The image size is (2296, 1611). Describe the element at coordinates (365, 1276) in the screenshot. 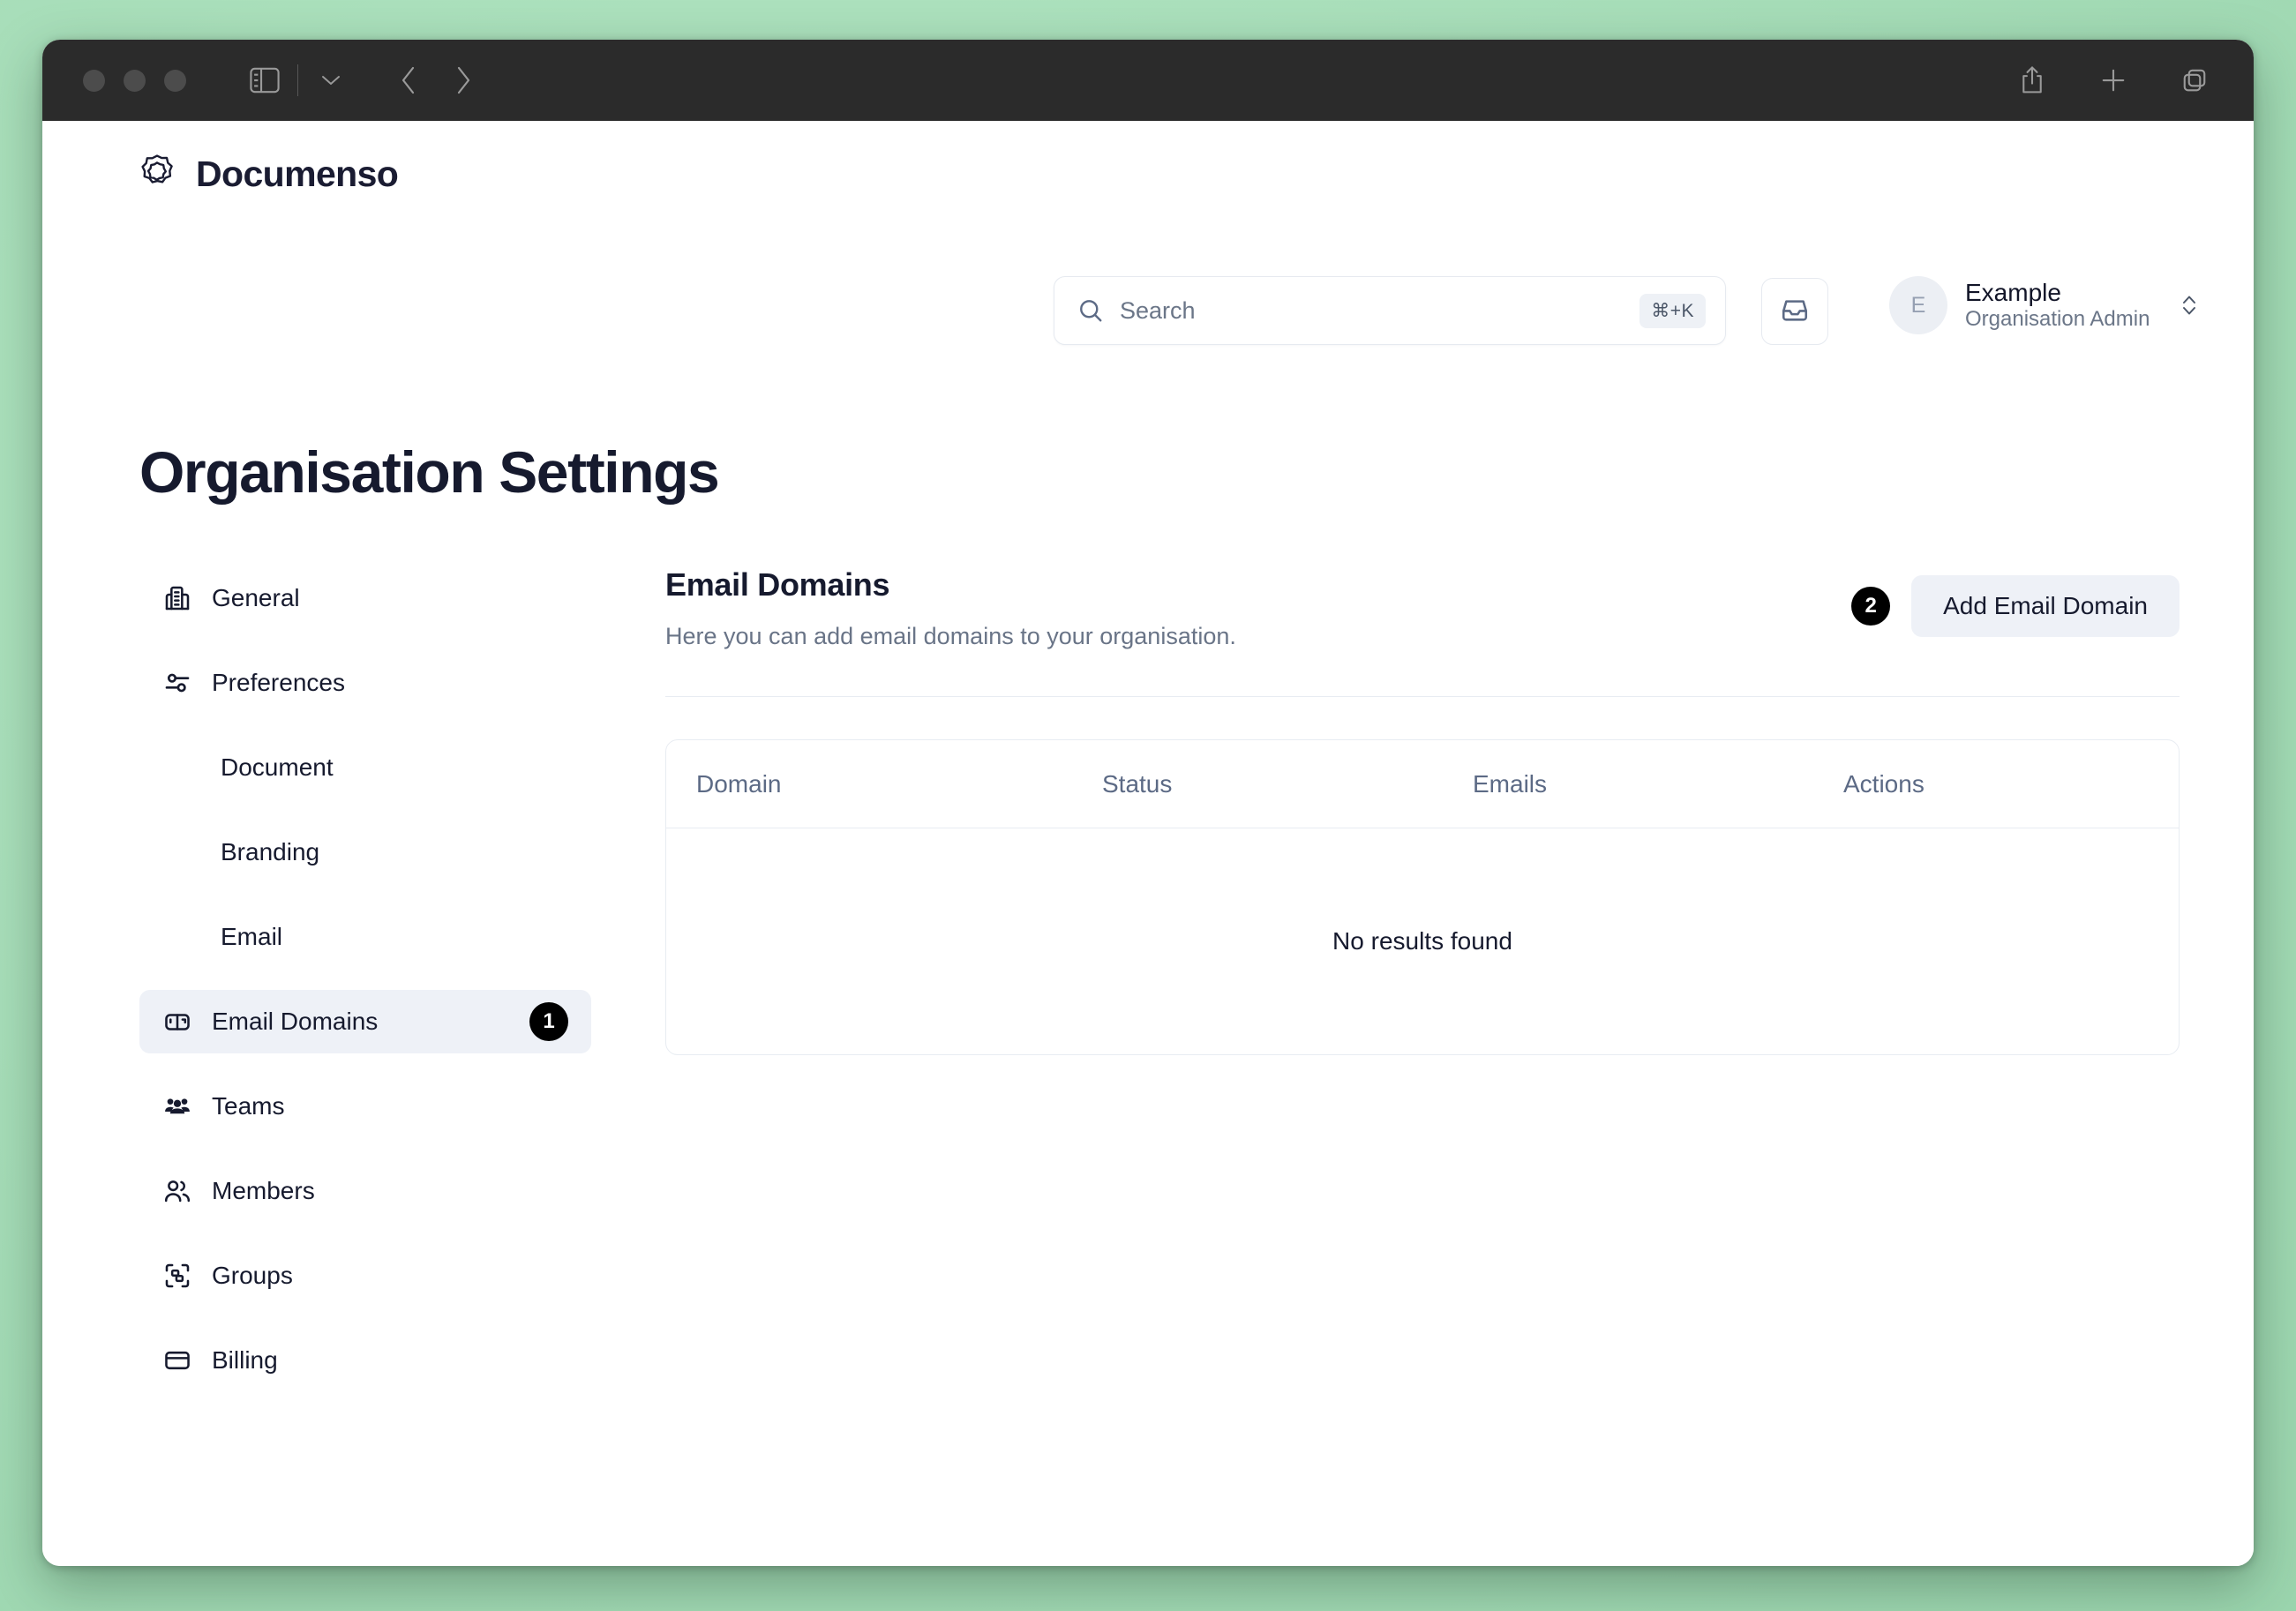

I see `sidebar-item-groups: Groups` at that location.